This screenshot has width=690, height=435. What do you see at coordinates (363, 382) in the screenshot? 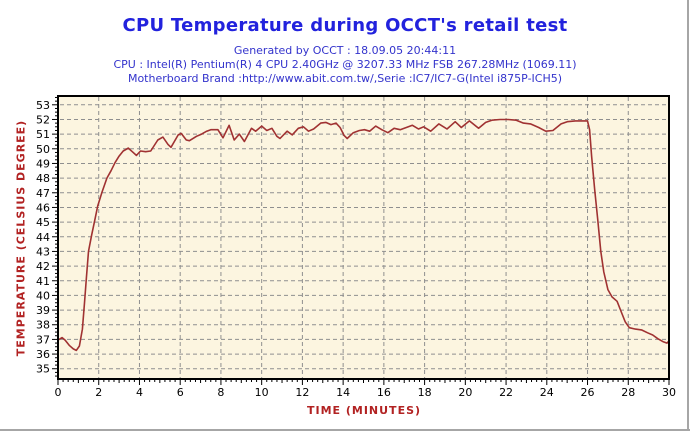
I see `x-axis-ticks` at bounding box center [363, 382].